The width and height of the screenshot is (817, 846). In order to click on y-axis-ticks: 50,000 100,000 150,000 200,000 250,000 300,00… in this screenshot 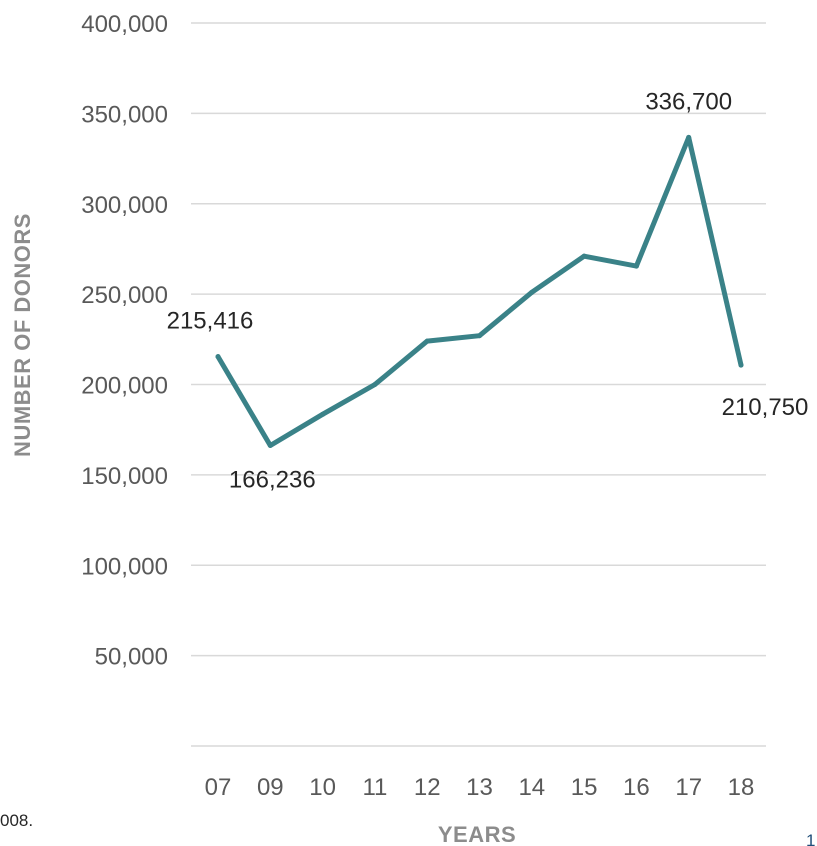, I will do `click(124, 341)`.